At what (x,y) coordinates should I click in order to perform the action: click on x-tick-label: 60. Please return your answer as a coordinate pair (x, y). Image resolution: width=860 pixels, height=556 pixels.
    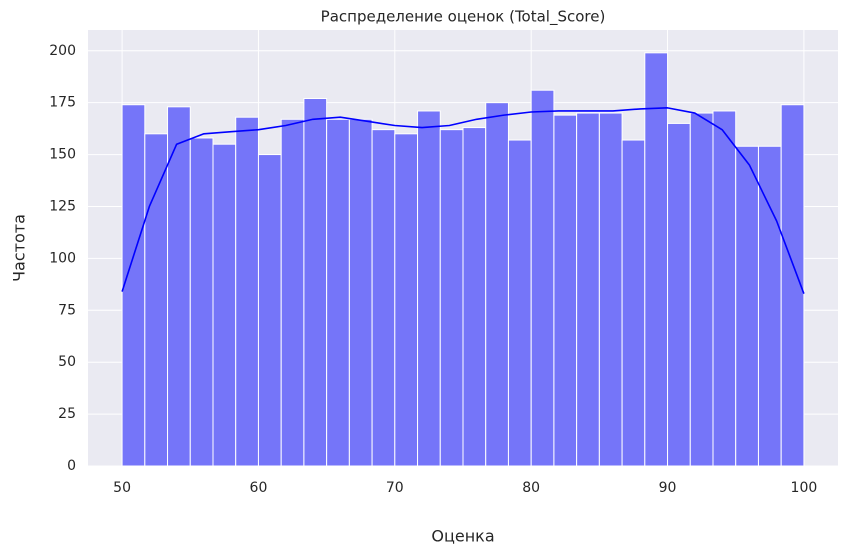
    Looking at the image, I should click on (259, 488).